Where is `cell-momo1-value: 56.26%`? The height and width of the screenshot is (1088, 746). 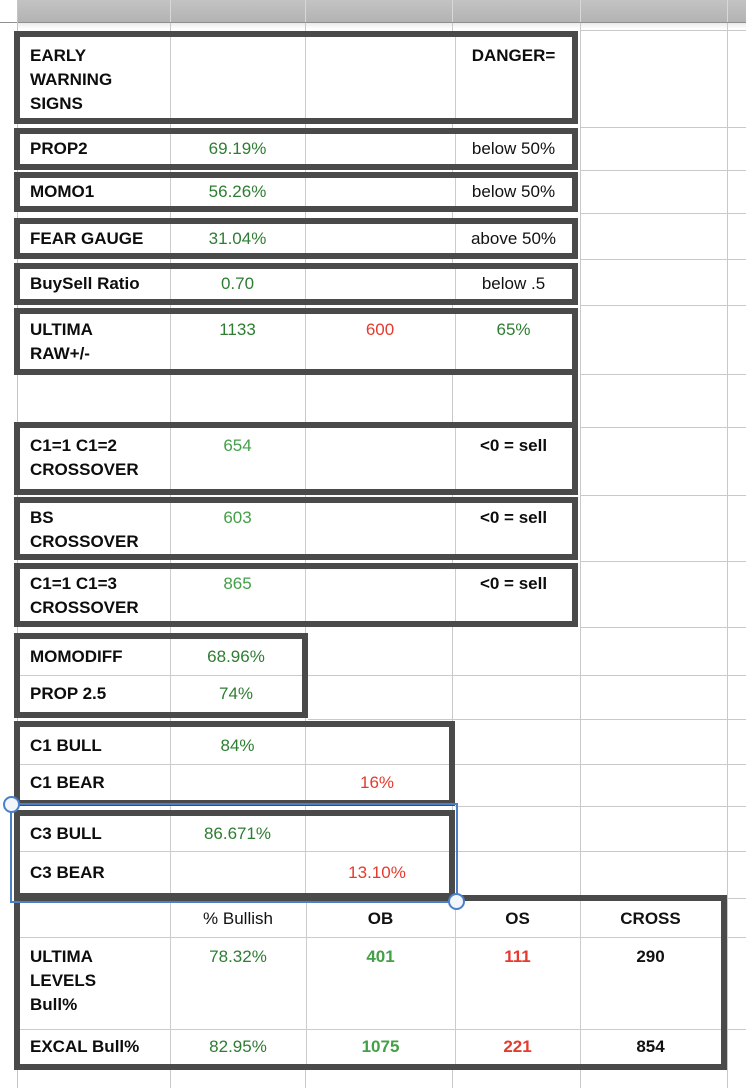 cell-momo1-value: 56.26% is located at coordinates (237, 191).